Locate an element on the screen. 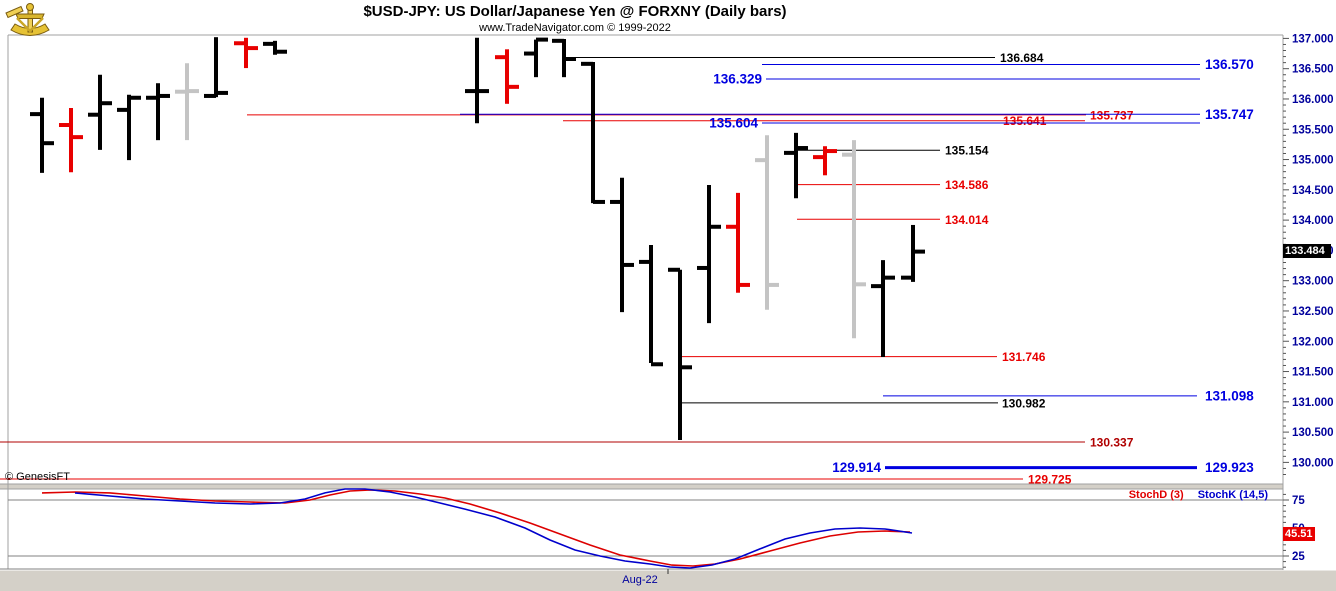  price-axis-label: 136.000 is located at coordinates (1313, 100).